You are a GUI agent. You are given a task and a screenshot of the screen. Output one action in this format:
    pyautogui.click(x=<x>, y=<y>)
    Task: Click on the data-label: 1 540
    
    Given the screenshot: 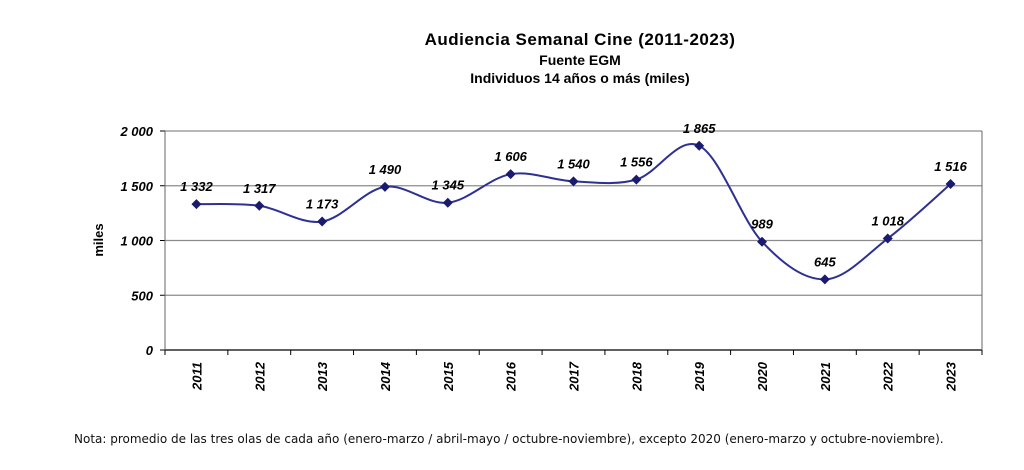 What is the action you would take?
    pyautogui.click(x=573, y=163)
    